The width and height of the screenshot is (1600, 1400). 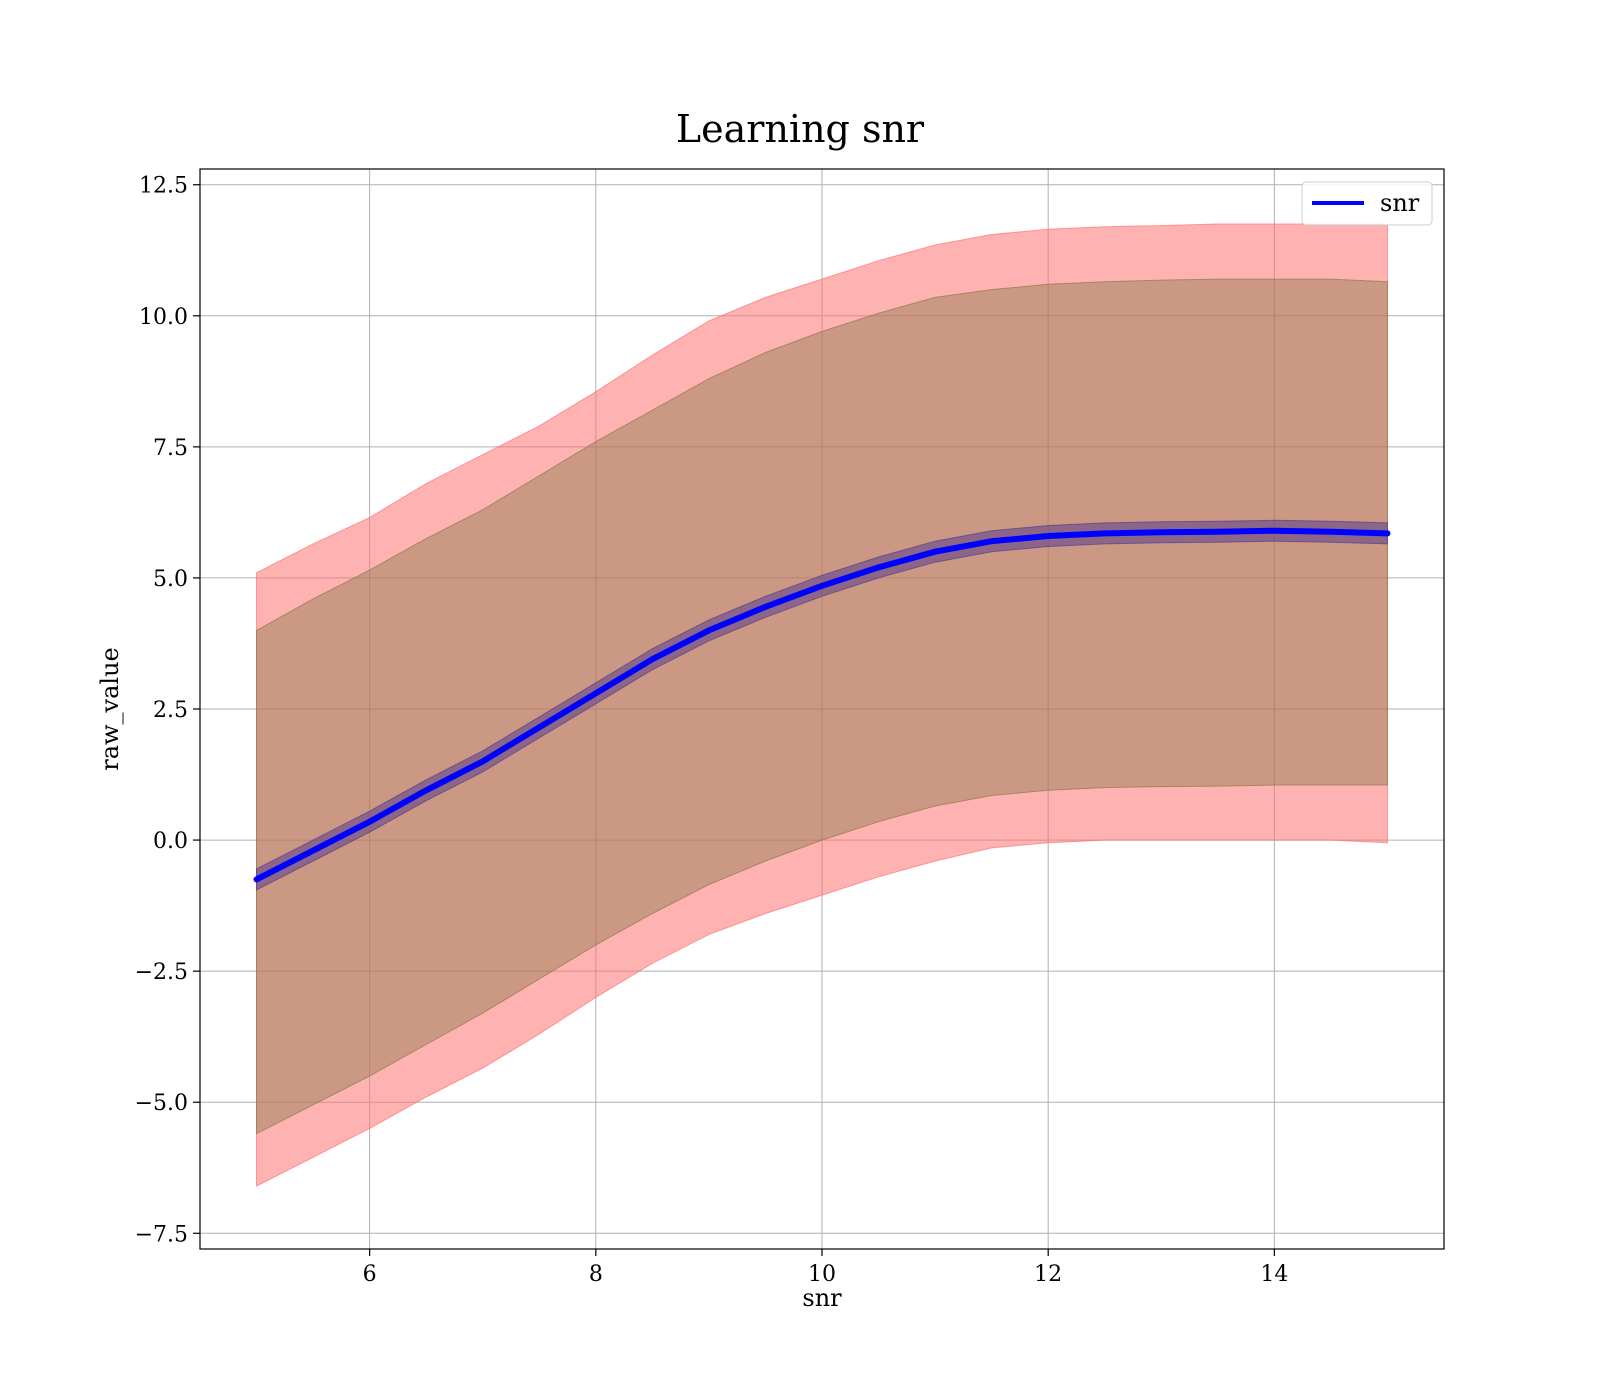 I want to click on y-tick-label: 2.5, so click(x=170, y=710).